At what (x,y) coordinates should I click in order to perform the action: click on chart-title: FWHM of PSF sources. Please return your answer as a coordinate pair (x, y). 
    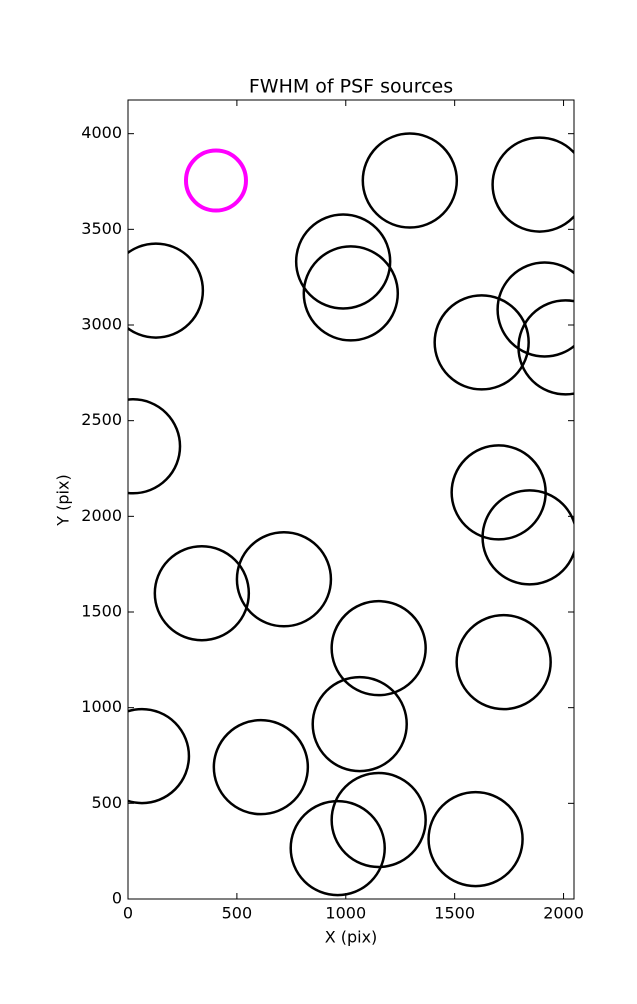
    Looking at the image, I should click on (351, 87).